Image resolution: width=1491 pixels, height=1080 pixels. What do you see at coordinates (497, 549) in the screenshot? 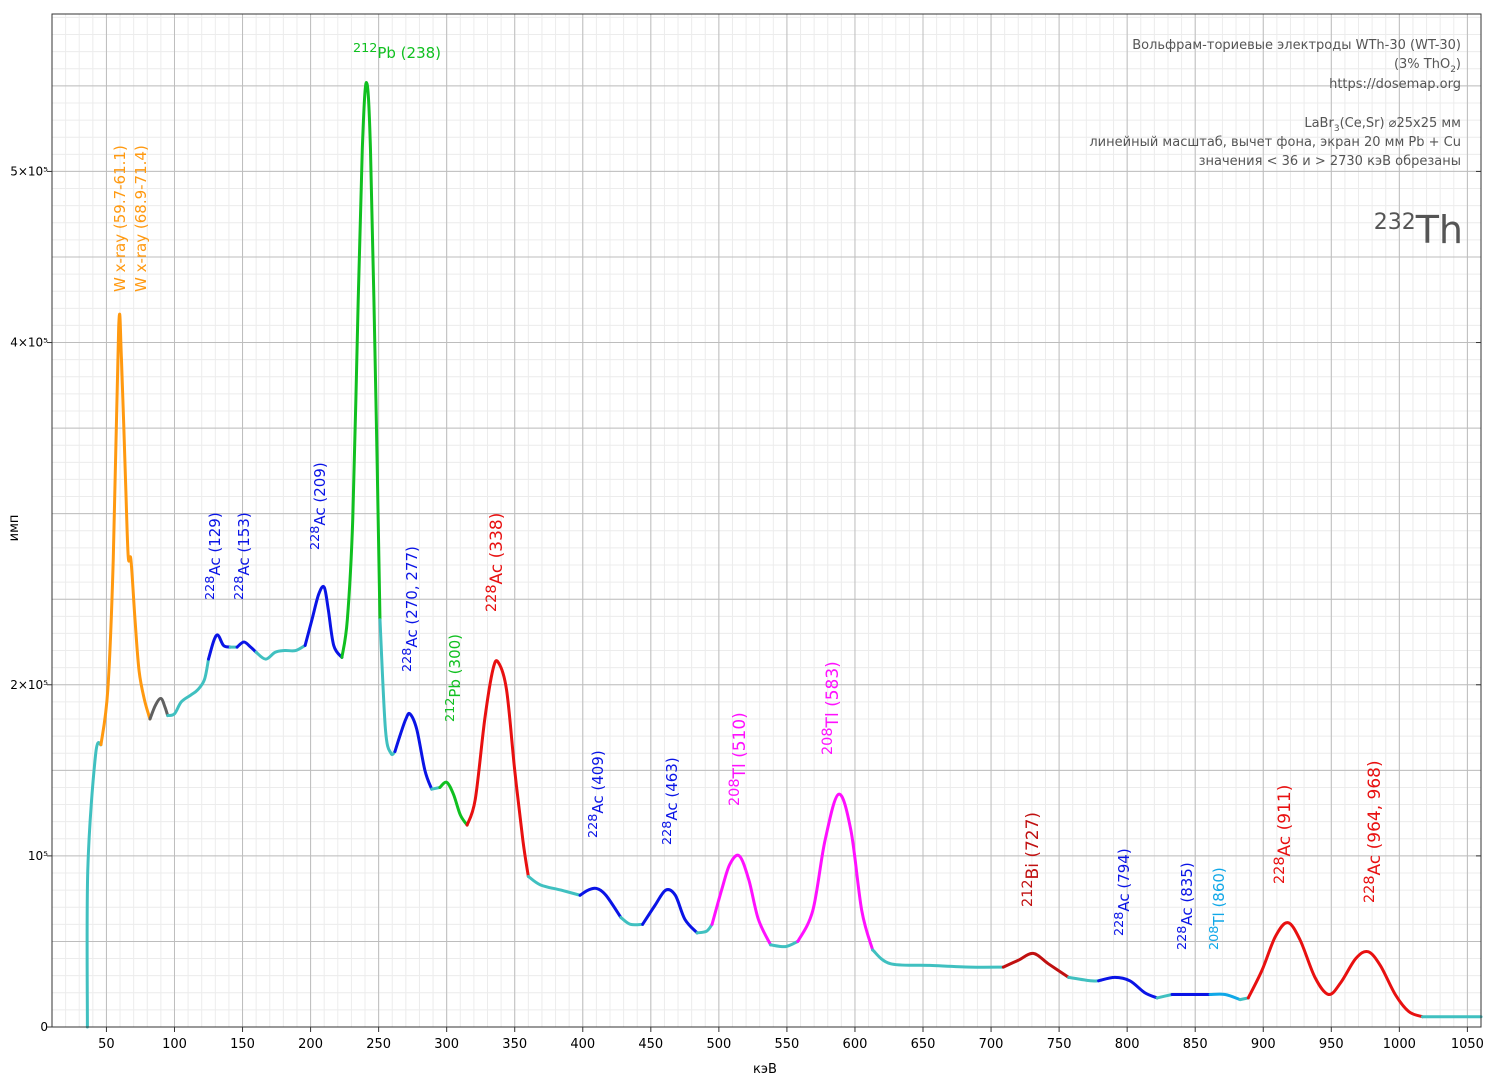
I see `isotope-label: Ac (338)` at bounding box center [497, 549].